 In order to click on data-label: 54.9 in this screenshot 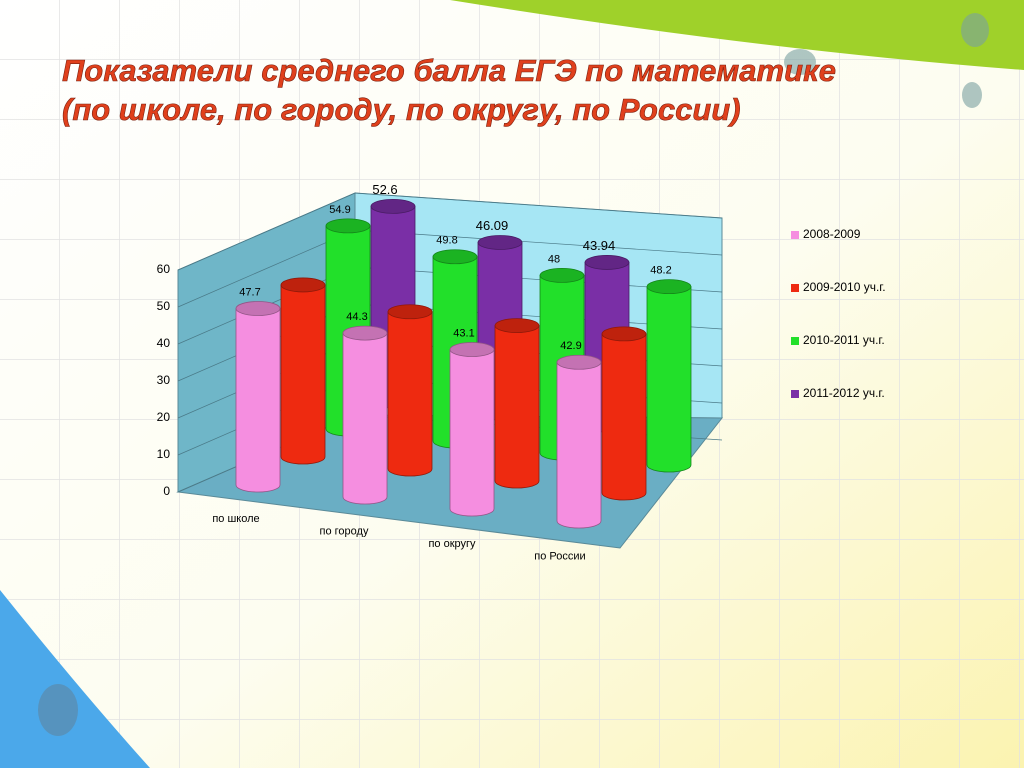, I will do `click(339, 210)`.